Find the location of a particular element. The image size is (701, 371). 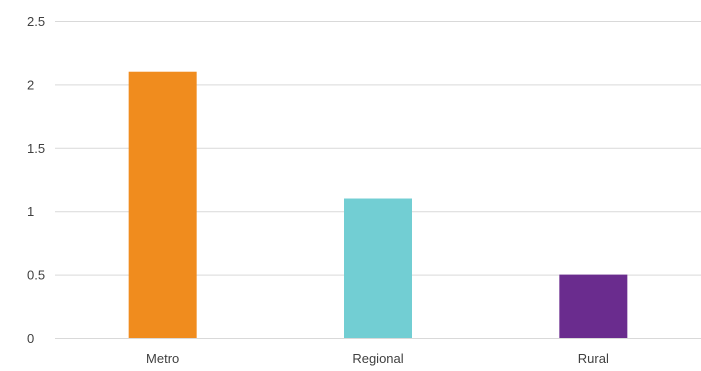

y-tick-label: 0 is located at coordinates (30, 338).